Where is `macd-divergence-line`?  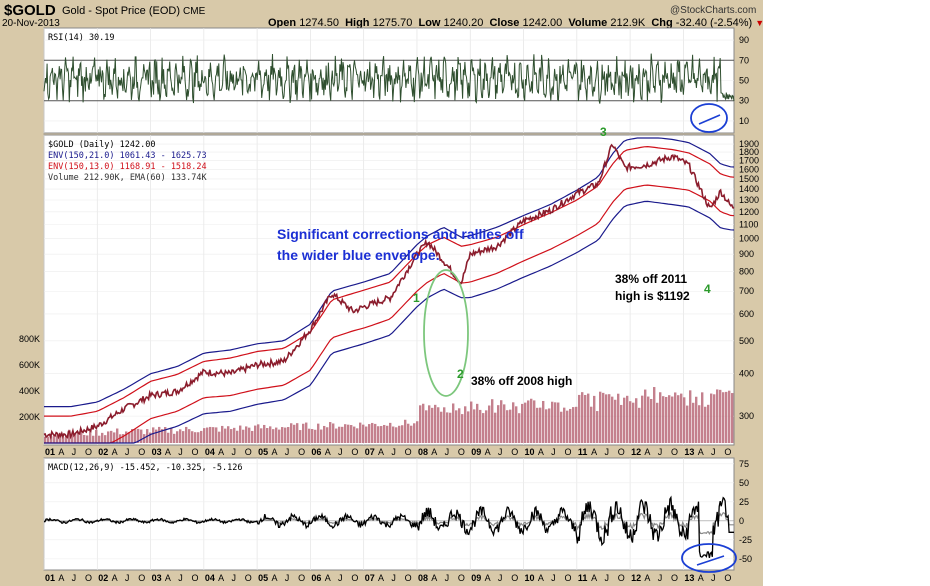
macd-divergence-line is located at coordinates (710, 560).